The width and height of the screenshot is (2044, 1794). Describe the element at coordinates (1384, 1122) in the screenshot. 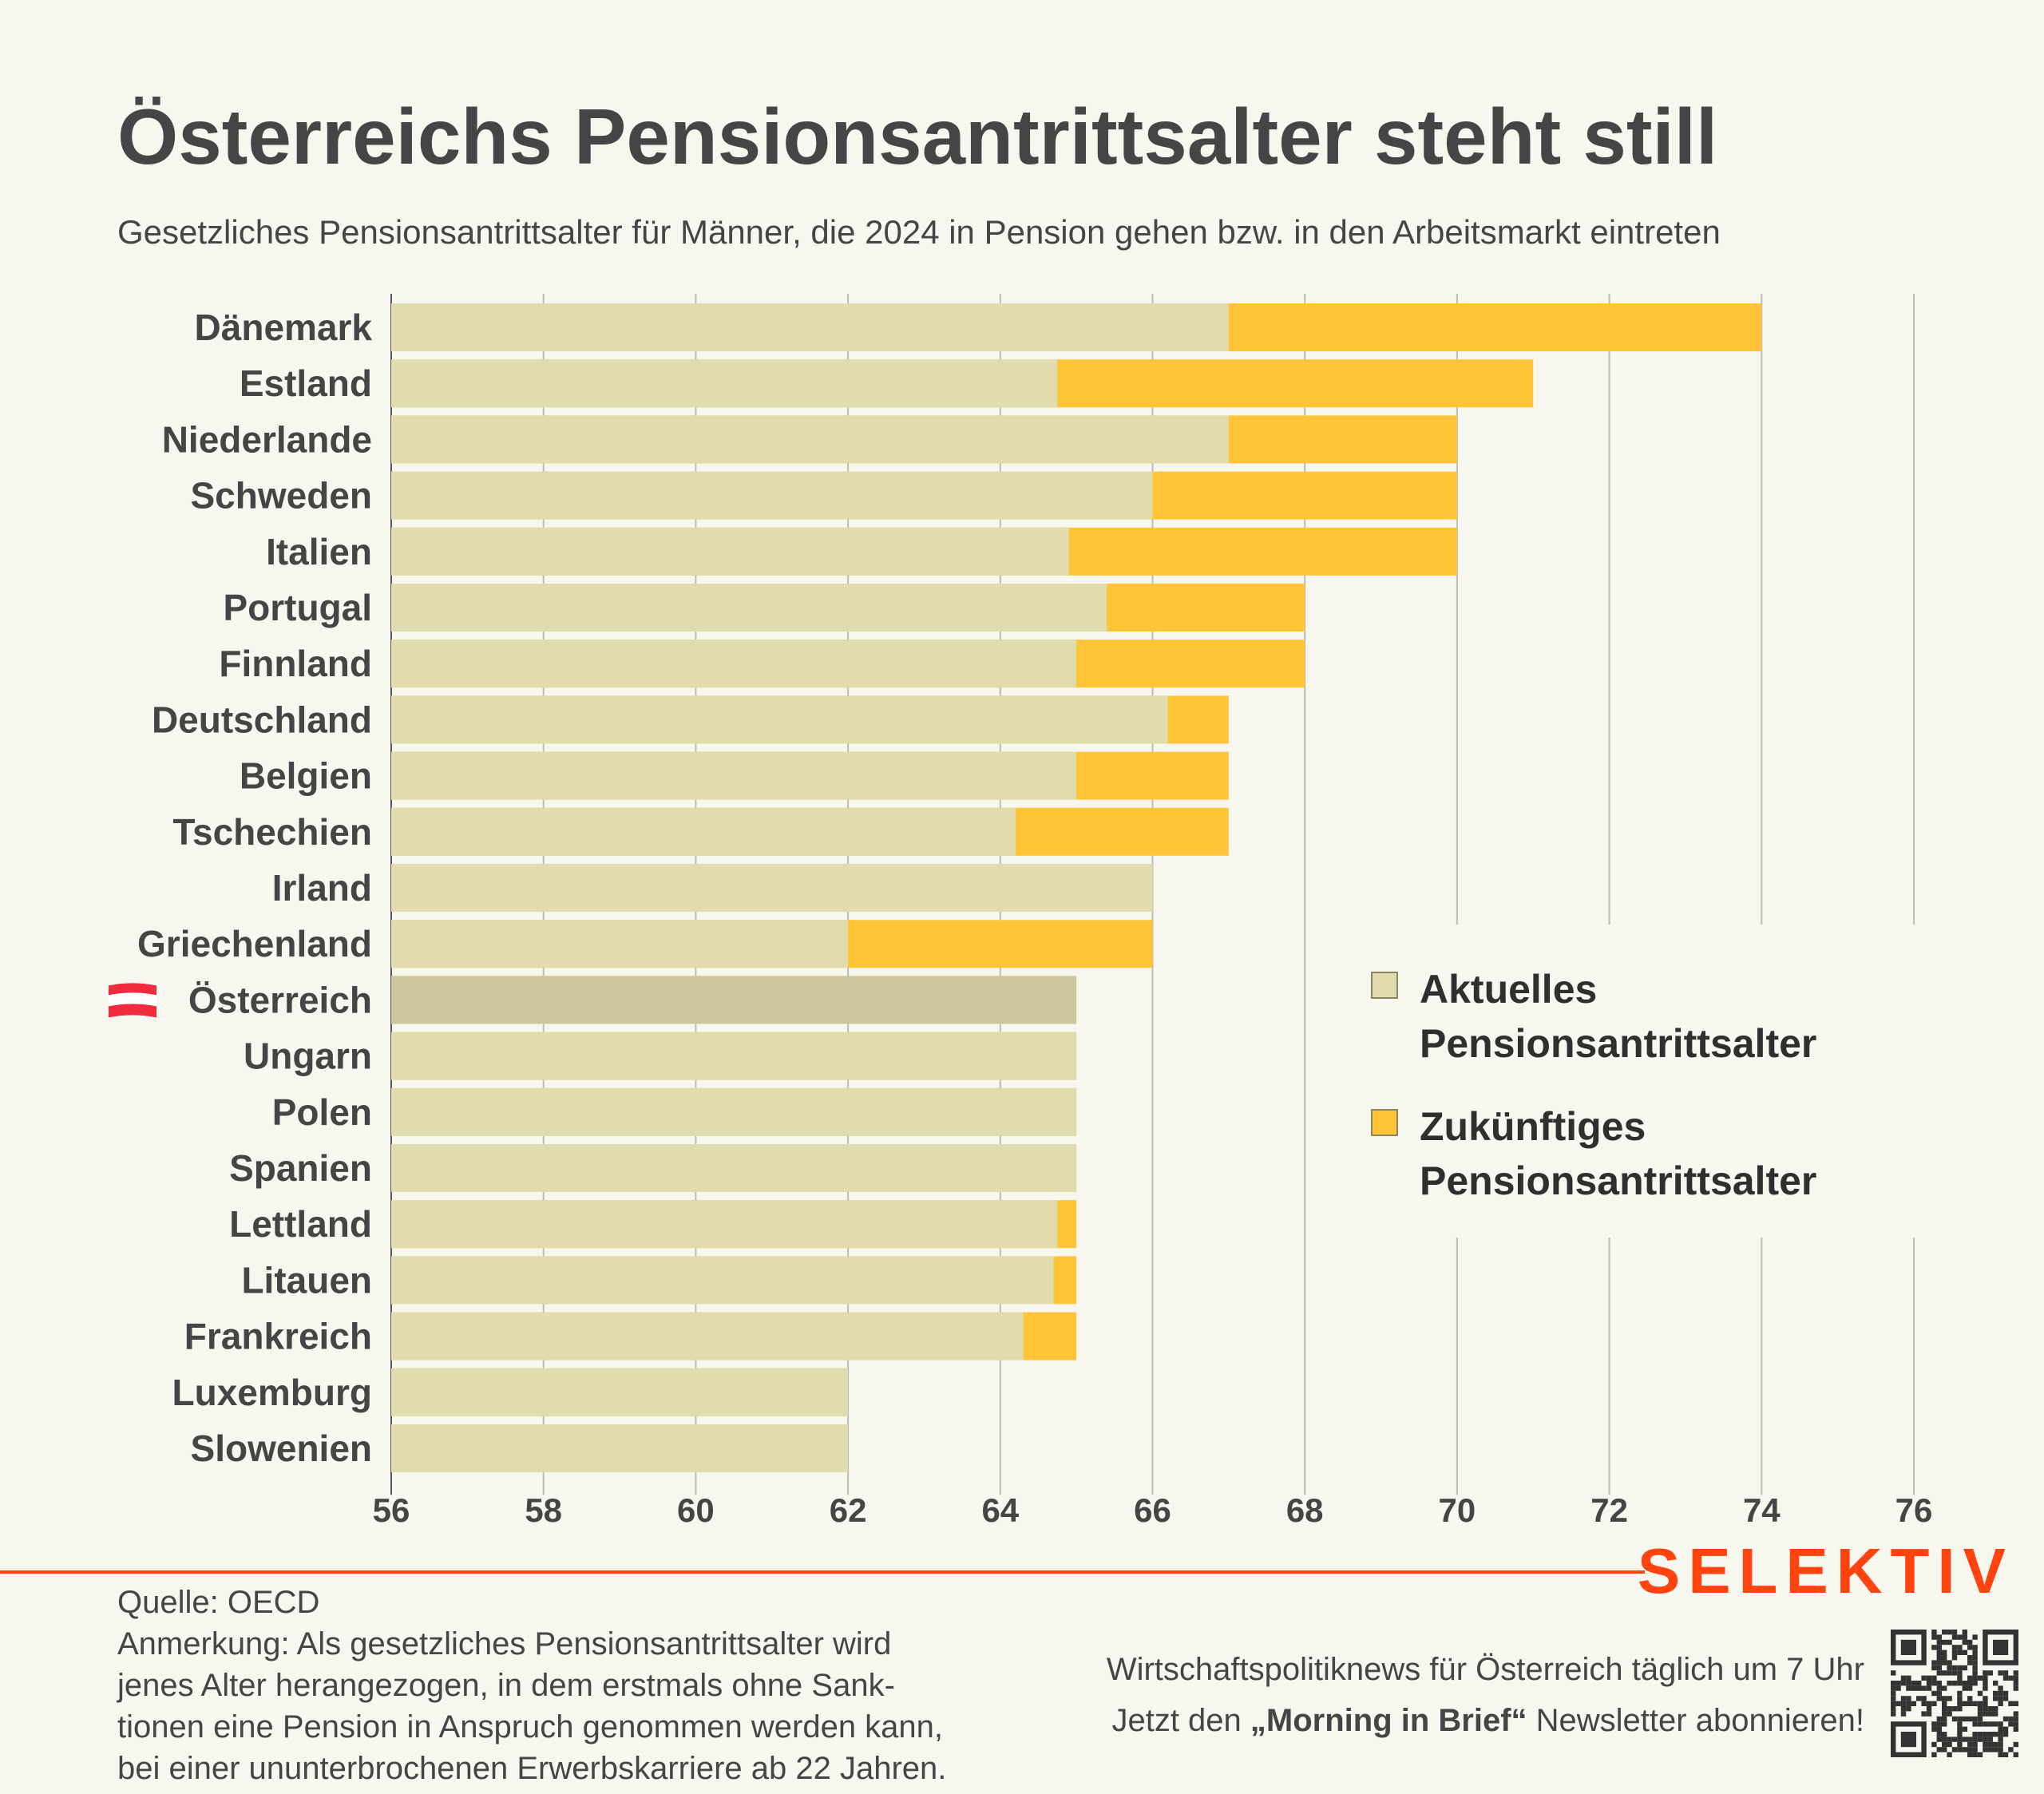

I see `legend-swatch-future` at that location.